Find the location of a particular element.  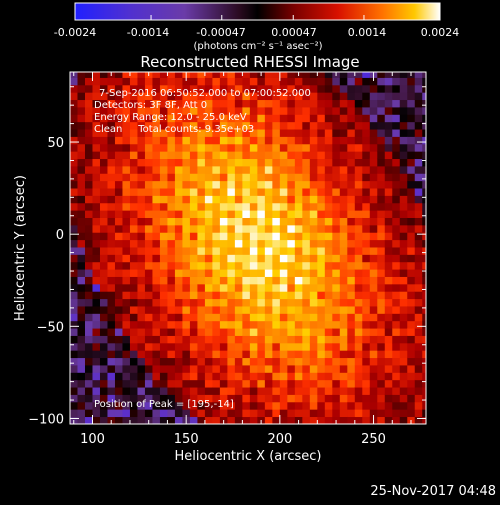

chart-title: Reconstructed RHESSI Image is located at coordinates (249, 62).